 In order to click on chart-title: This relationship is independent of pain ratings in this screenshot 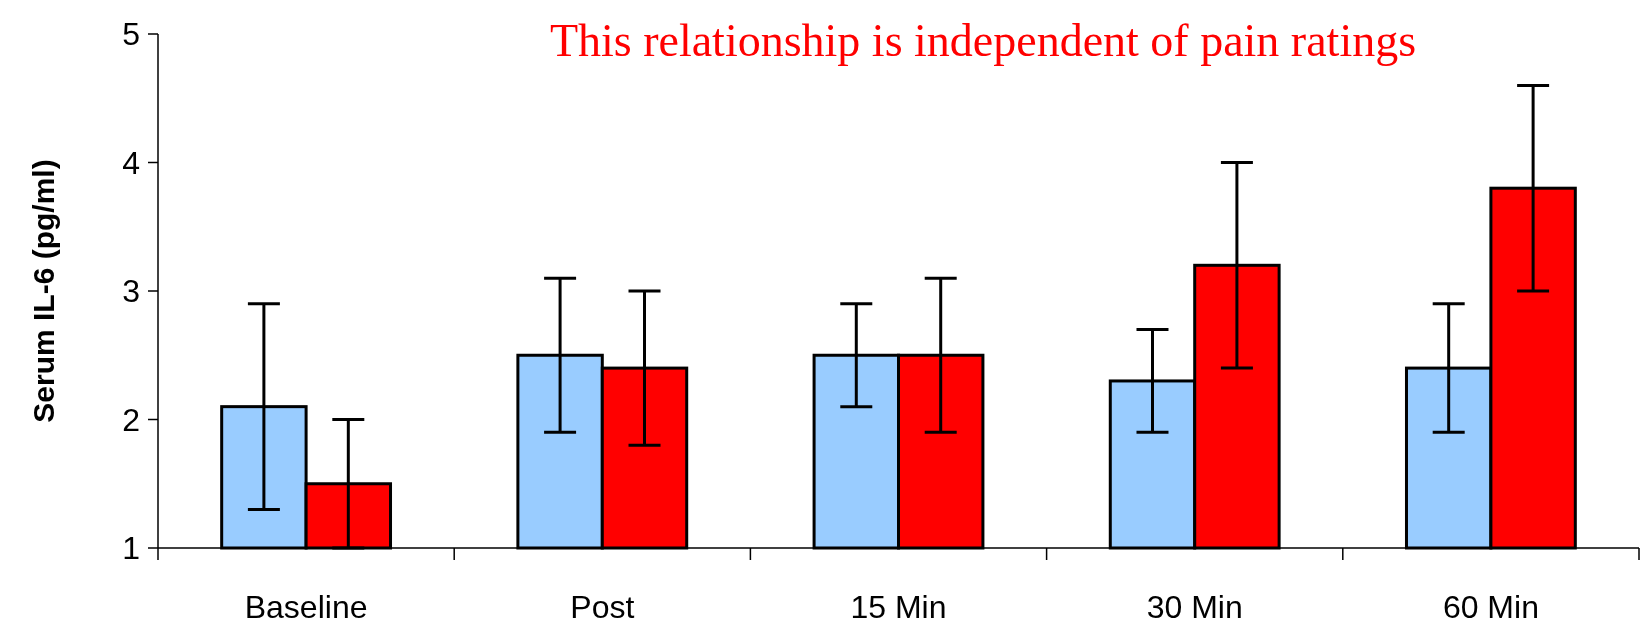, I will do `click(983, 40)`.